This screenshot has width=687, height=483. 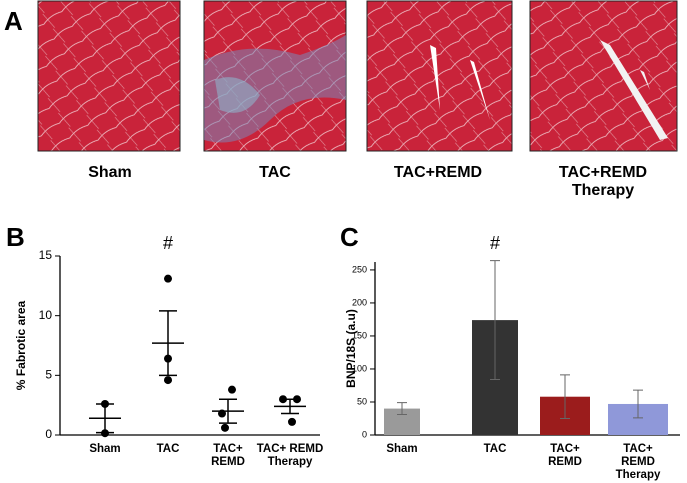 What do you see at coordinates (46, 315) in the screenshot?
I see `y-tick-label: 10` at bounding box center [46, 315].